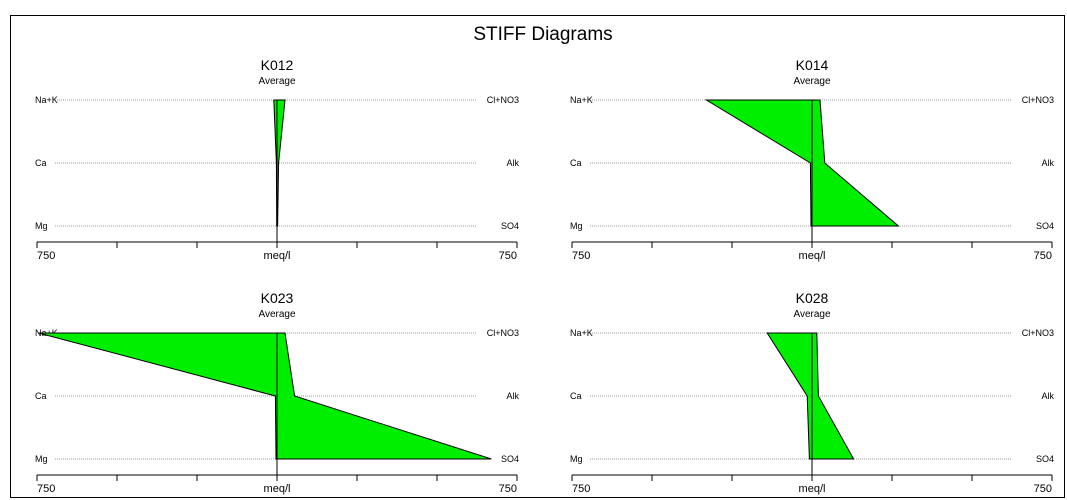  Describe the element at coordinates (812, 65) in the screenshot. I see `diagram-title: K014` at that location.